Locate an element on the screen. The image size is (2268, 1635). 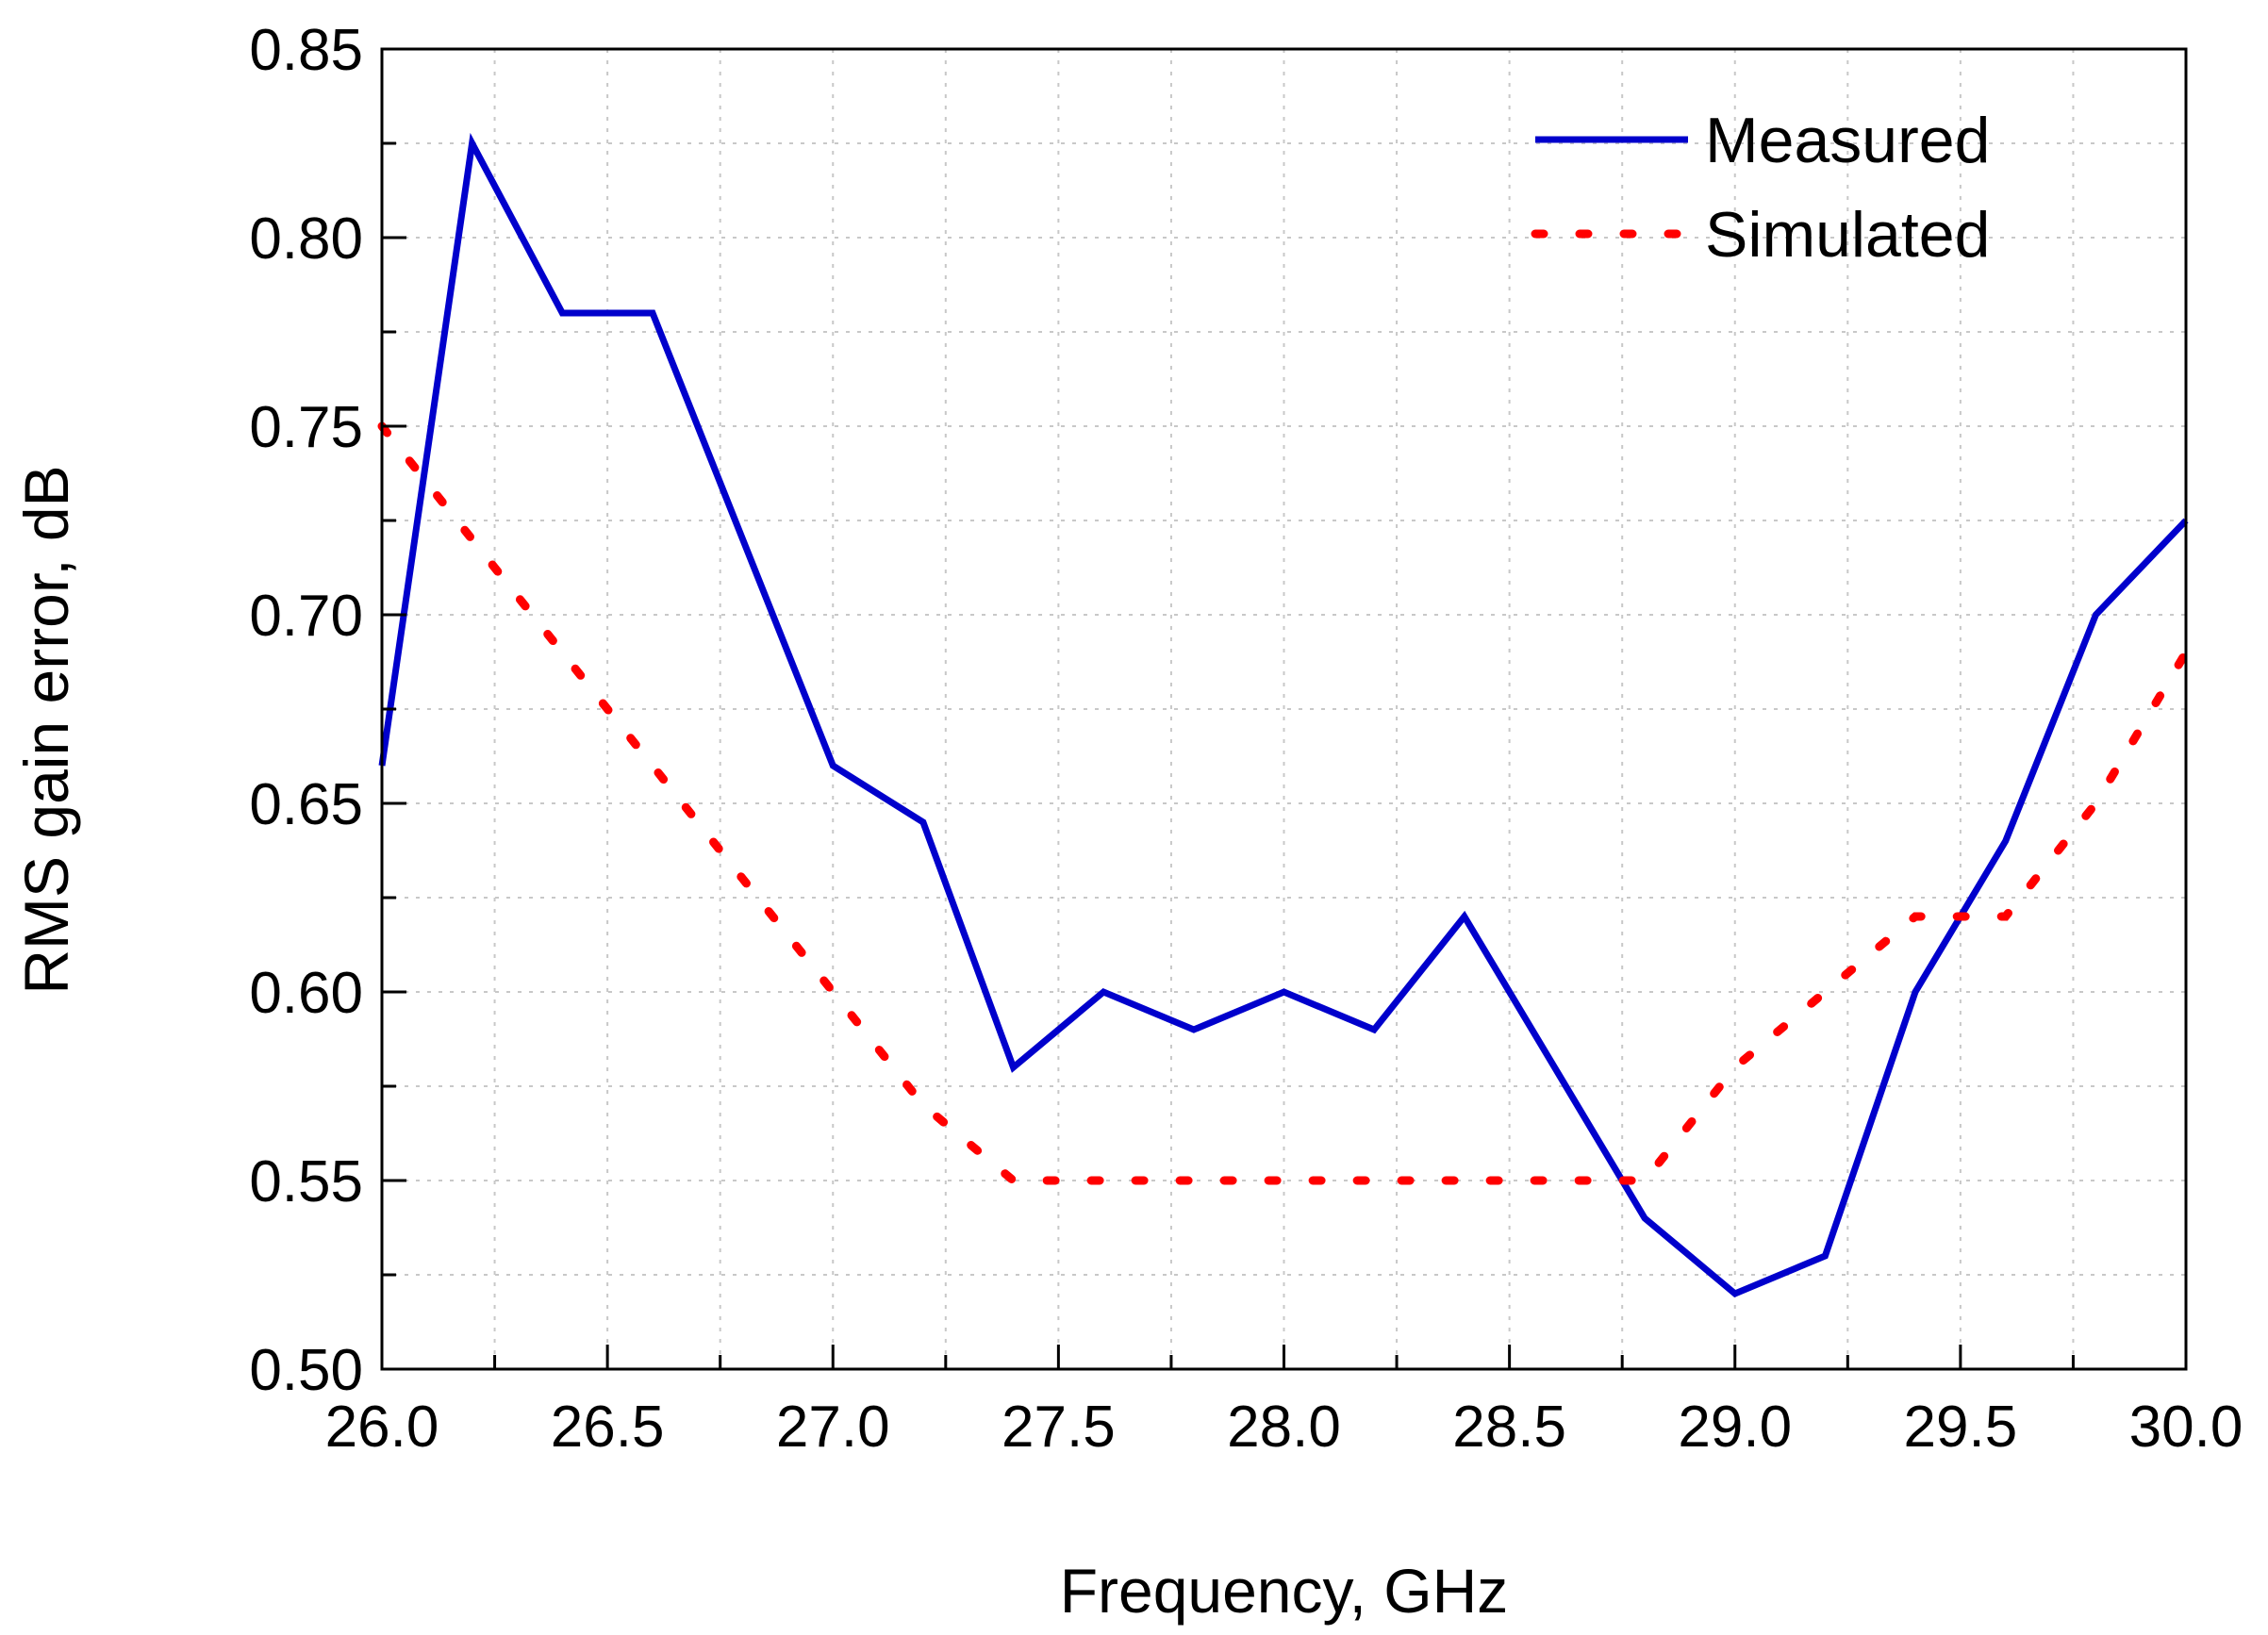
y-tick-label: 0.85 is located at coordinates (306, 50).